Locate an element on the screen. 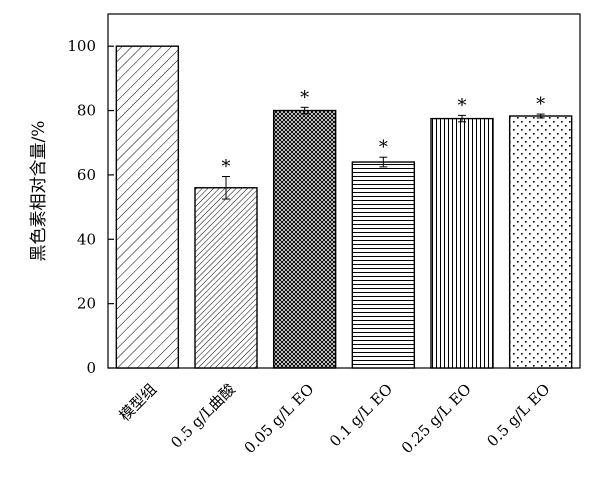 This screenshot has width=590, height=483. y-axis-title: 黑色素相对含量/% is located at coordinates (39, 191).